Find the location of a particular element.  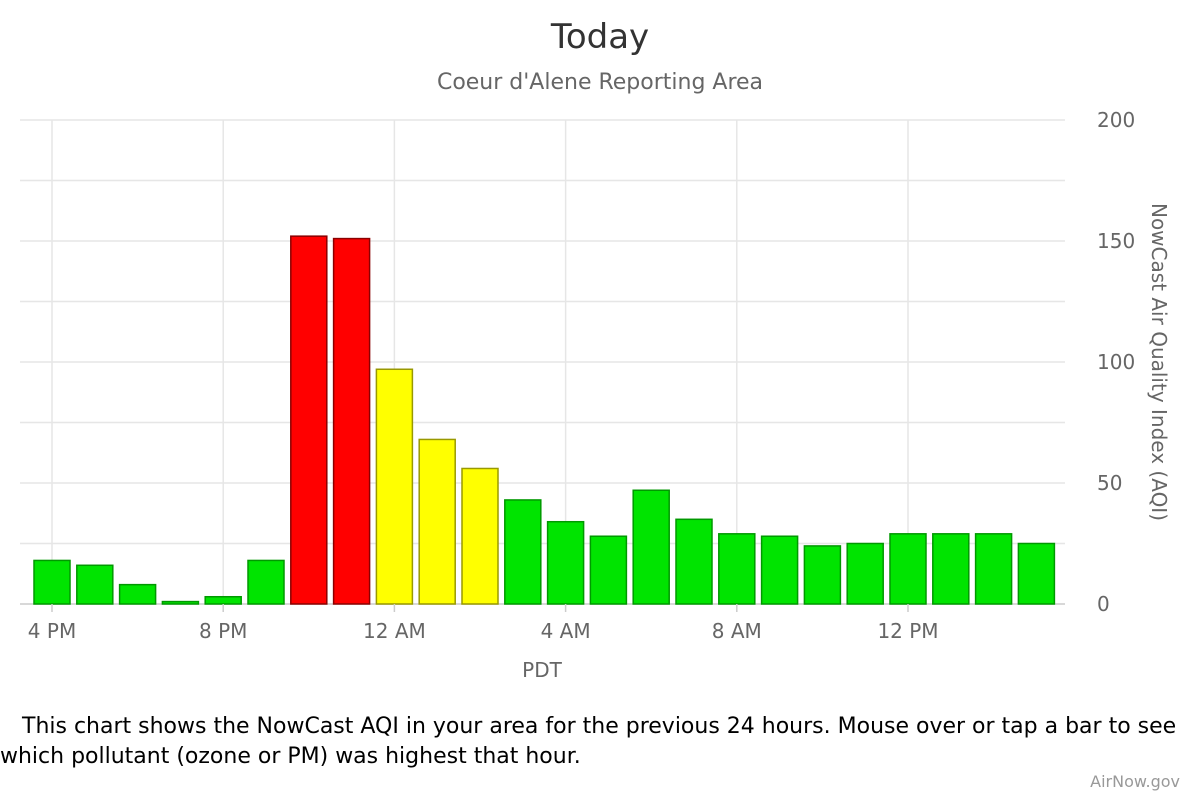

x-axis-label: PDT is located at coordinates (542, 670).